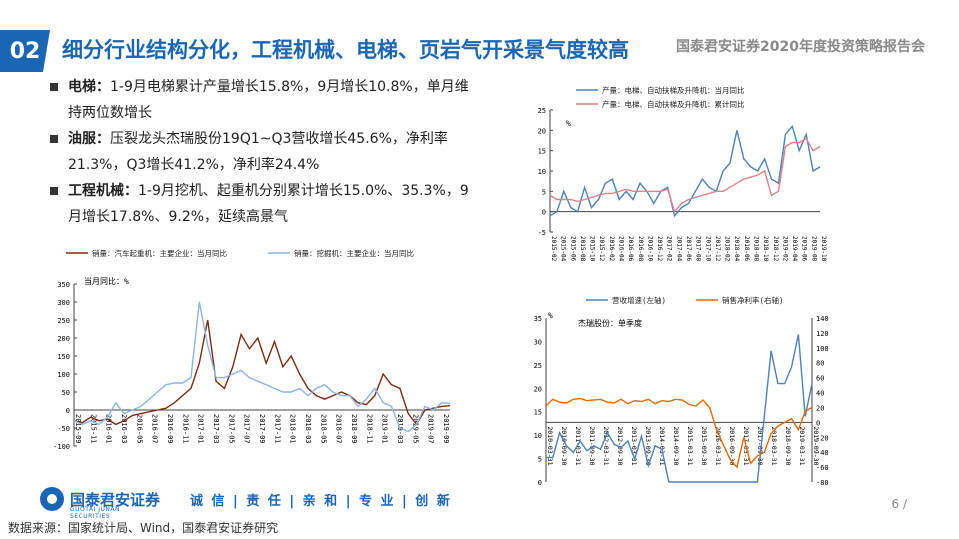 Image resolution: width=959 pixels, height=539 pixels. Describe the element at coordinates (822, 468) in the screenshot. I see `y-right-tick-label: -60` at that location.